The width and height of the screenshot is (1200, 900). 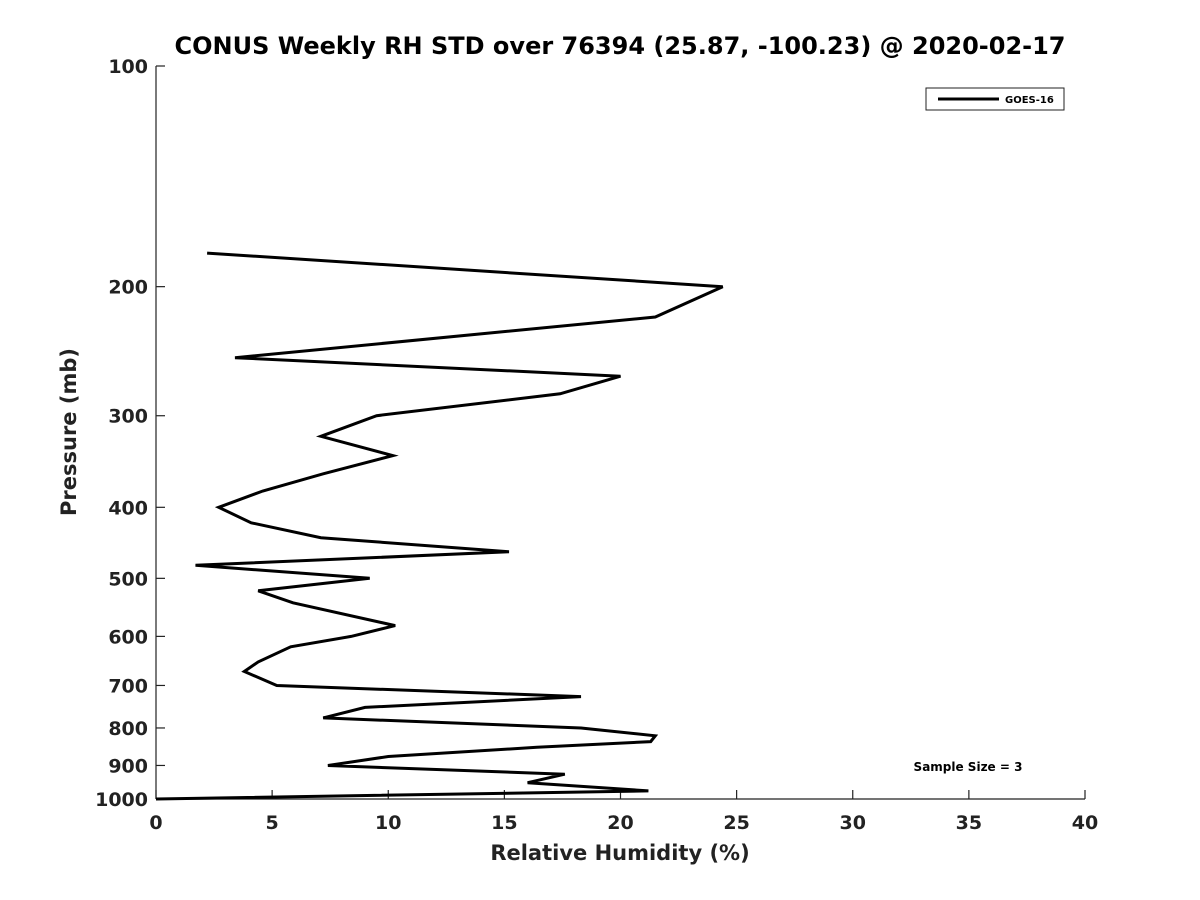 I want to click on y-tick-label: 200, so click(x=128, y=288).